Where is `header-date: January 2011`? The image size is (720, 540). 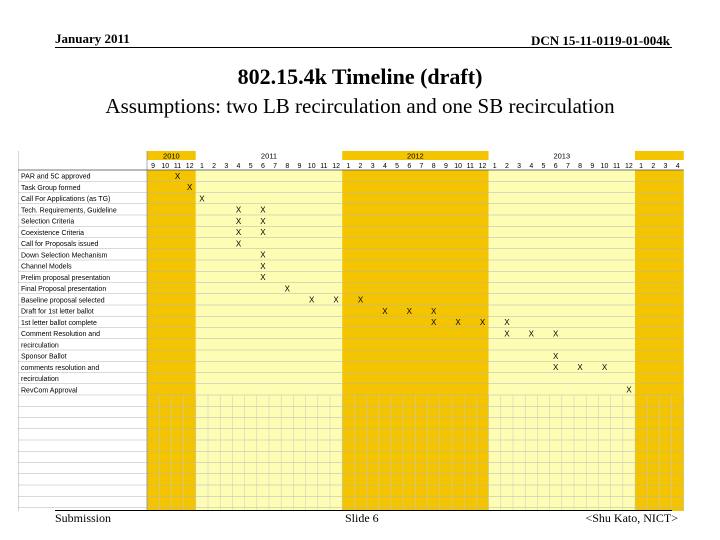
header-date: January 2011 is located at coordinates (92, 38).